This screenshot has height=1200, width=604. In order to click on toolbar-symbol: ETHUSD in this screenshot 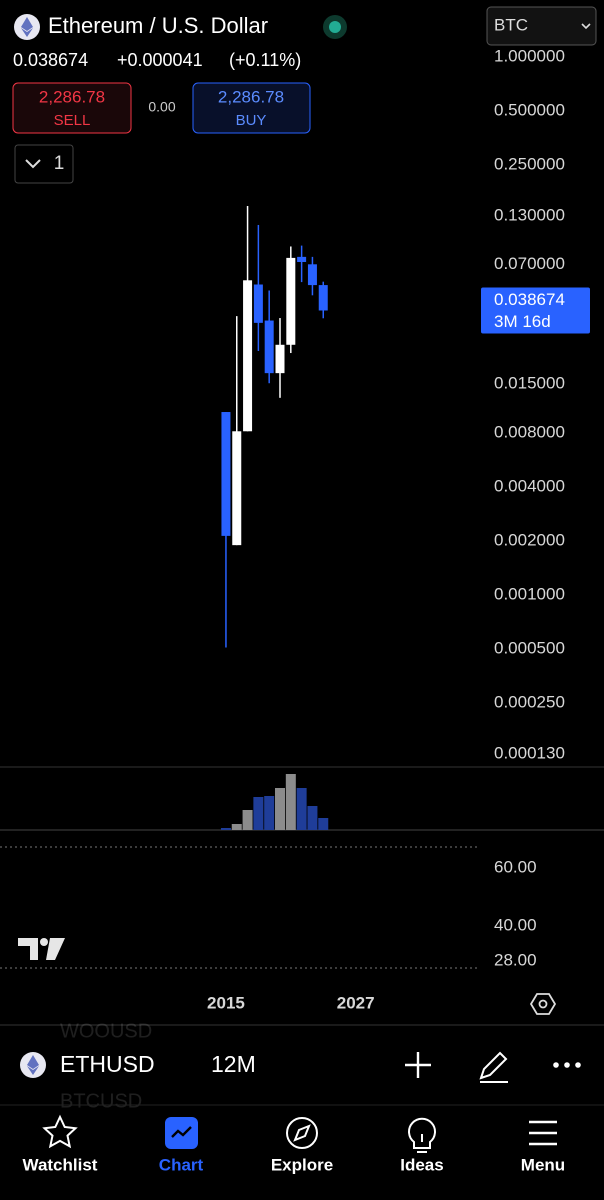, I will do `click(107, 1064)`.